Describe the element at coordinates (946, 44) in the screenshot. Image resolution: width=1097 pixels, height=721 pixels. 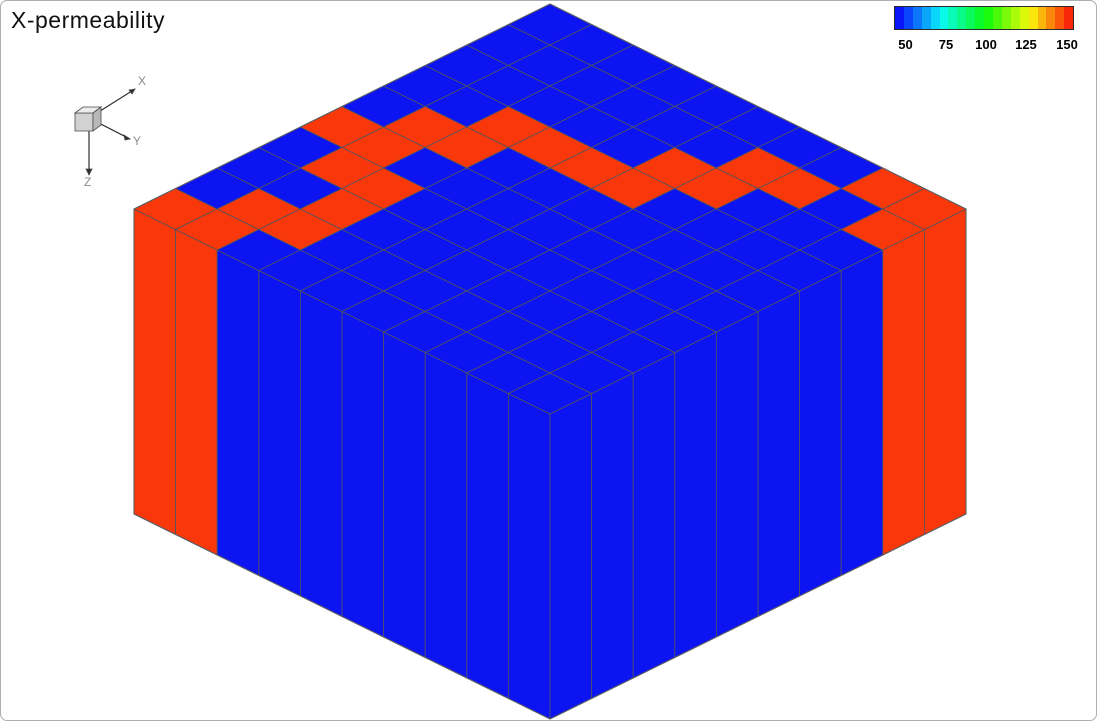
I see `legend-tick-label: 75` at that location.